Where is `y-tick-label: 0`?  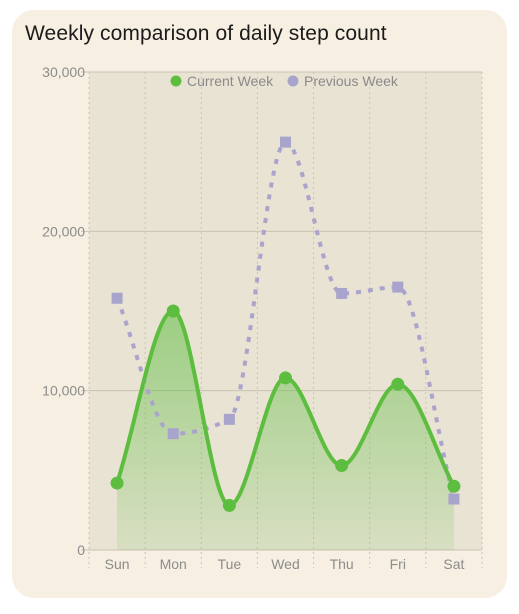
y-tick-label: 0 is located at coordinates (81, 550).